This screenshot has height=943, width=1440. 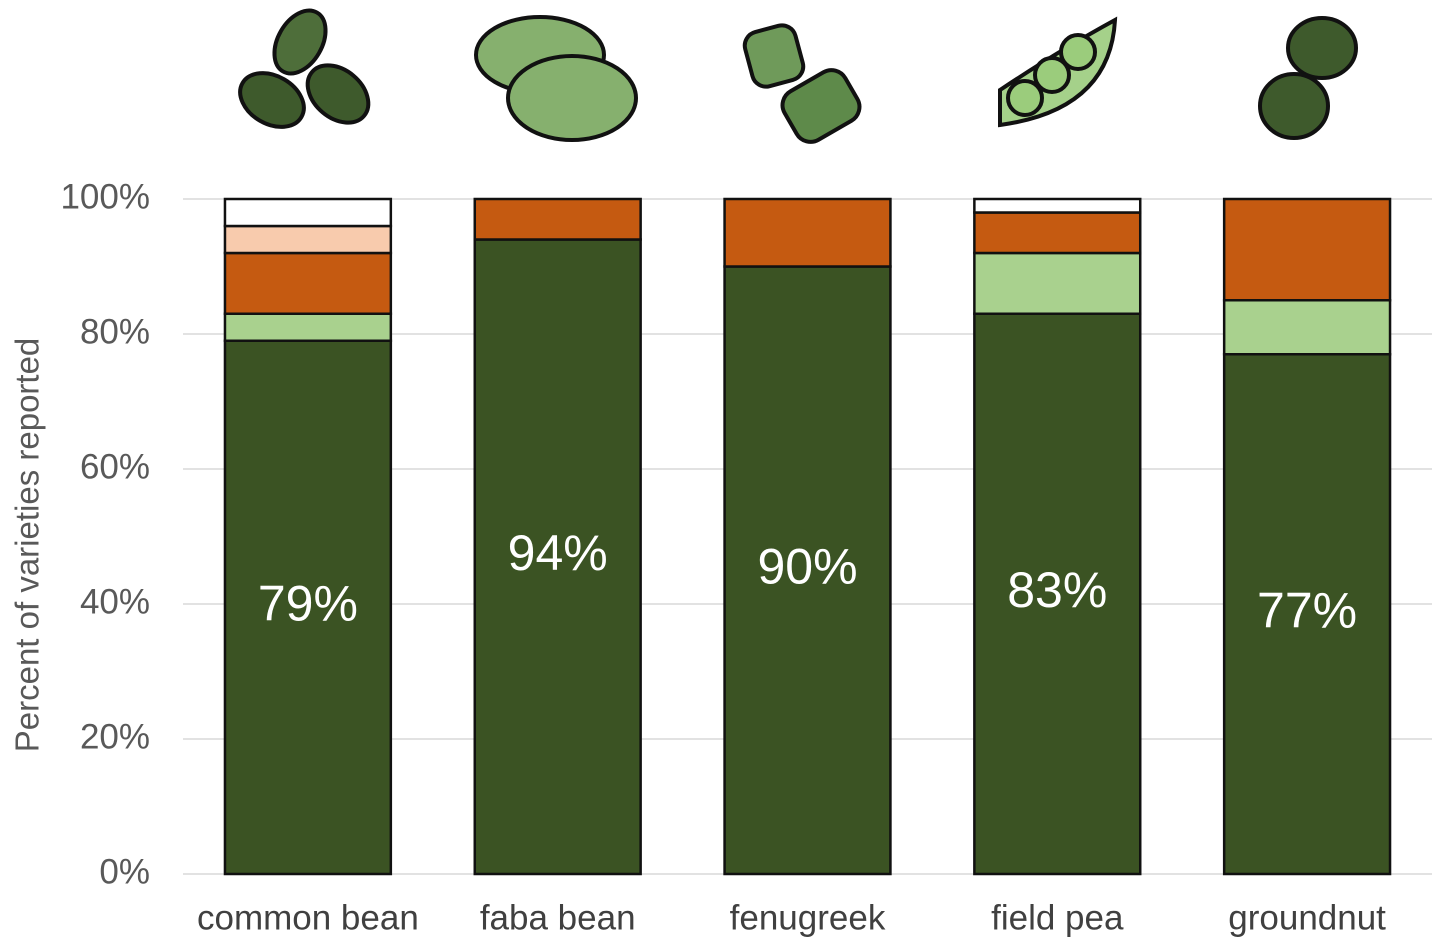 What do you see at coordinates (27, 545) in the screenshot?
I see `y-axis-label: Percent of varieties reported` at bounding box center [27, 545].